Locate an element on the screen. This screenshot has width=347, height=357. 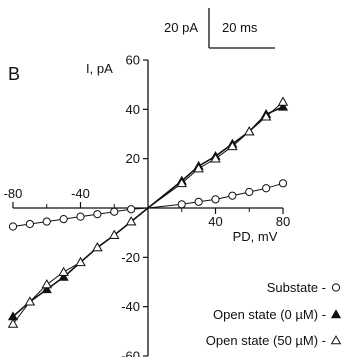
y-tick-label: -20 is located at coordinates (130, 257).